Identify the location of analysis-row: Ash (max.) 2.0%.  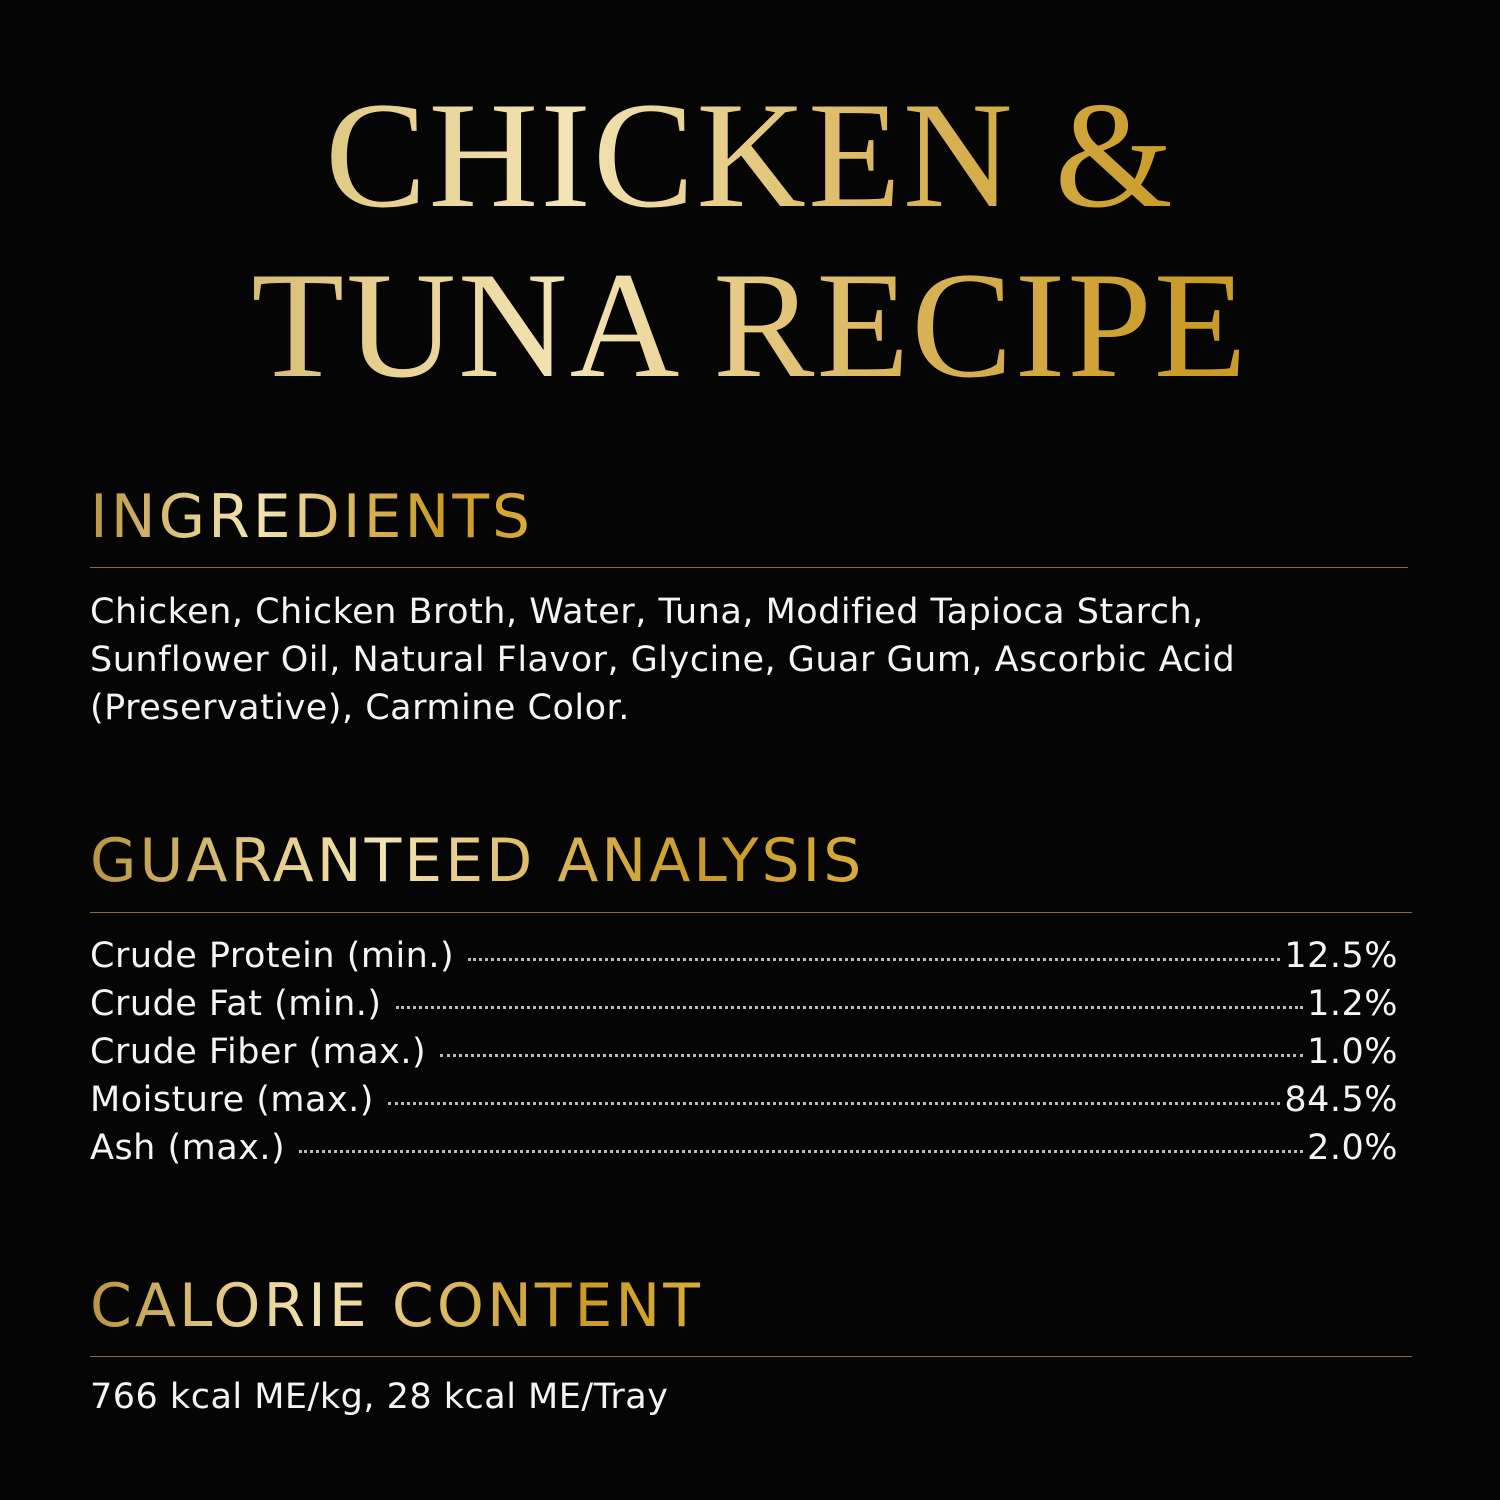
(744, 1148).